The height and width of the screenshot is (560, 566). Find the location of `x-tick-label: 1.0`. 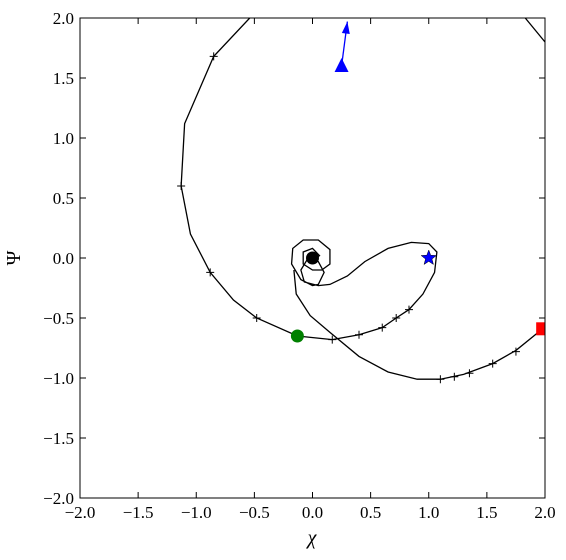

x-tick-label: 1.0 is located at coordinates (428, 512).